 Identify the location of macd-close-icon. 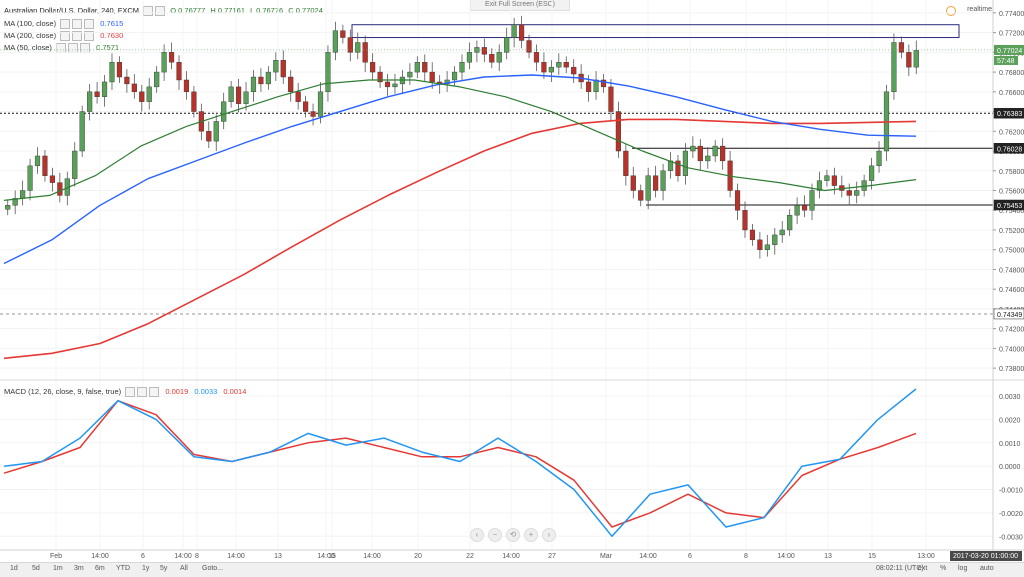
(154, 392).